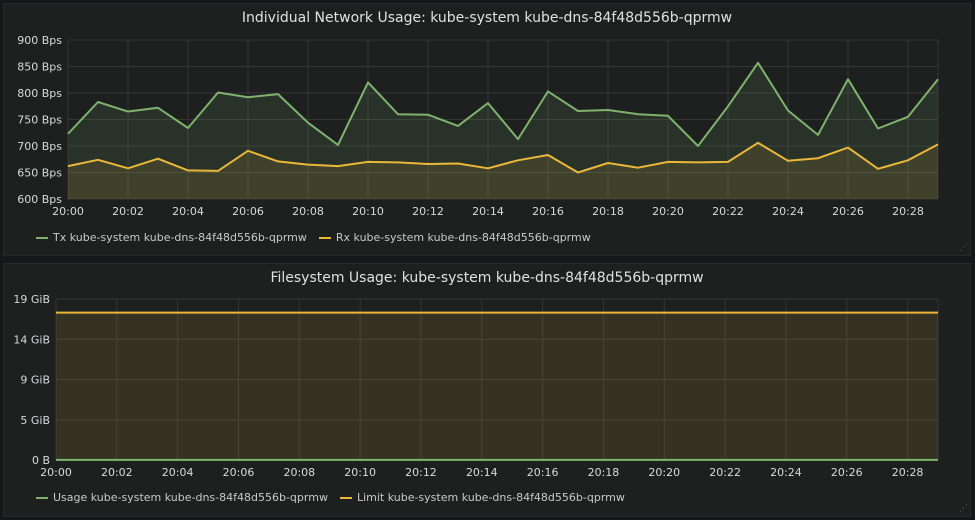 Image resolution: width=975 pixels, height=520 pixels. Describe the element at coordinates (35, 380) in the screenshot. I see `y-tick-label: 9 GiB` at that location.